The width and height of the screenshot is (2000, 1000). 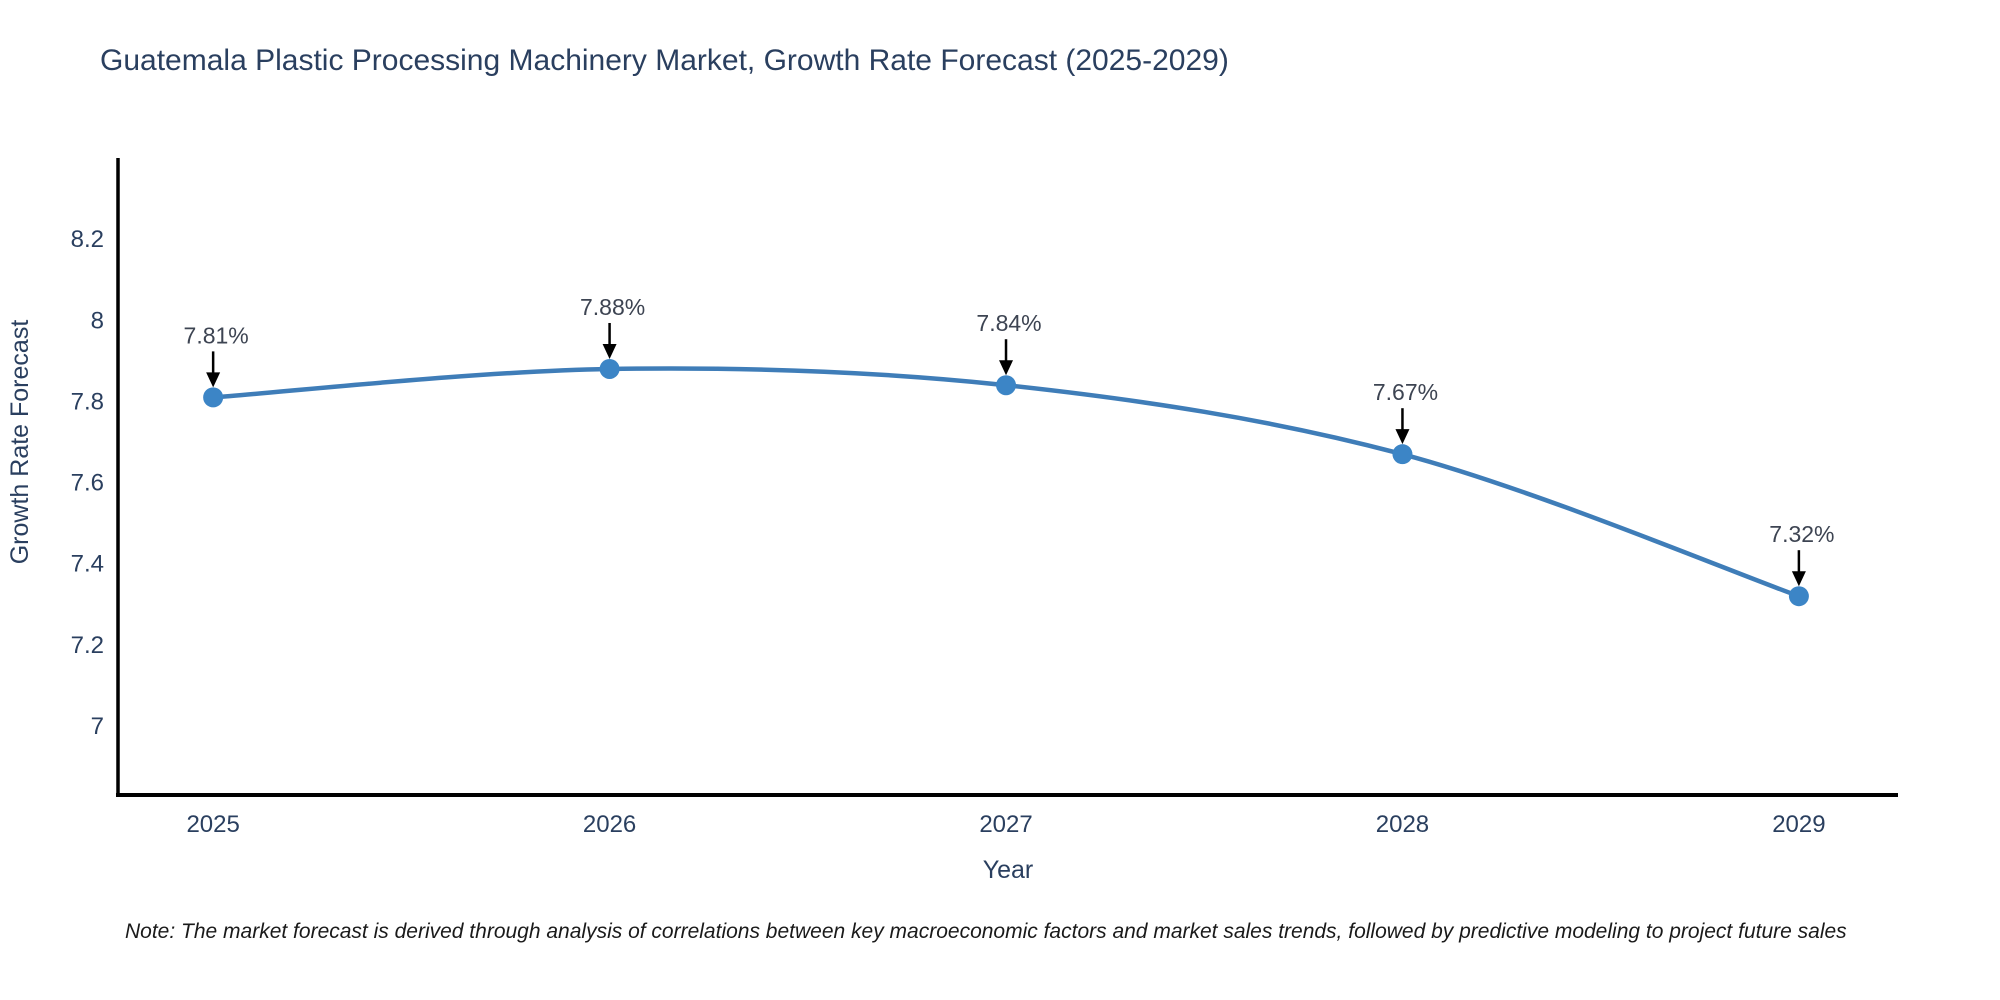 I want to click on y-tick-label: 8, so click(x=97, y=320).